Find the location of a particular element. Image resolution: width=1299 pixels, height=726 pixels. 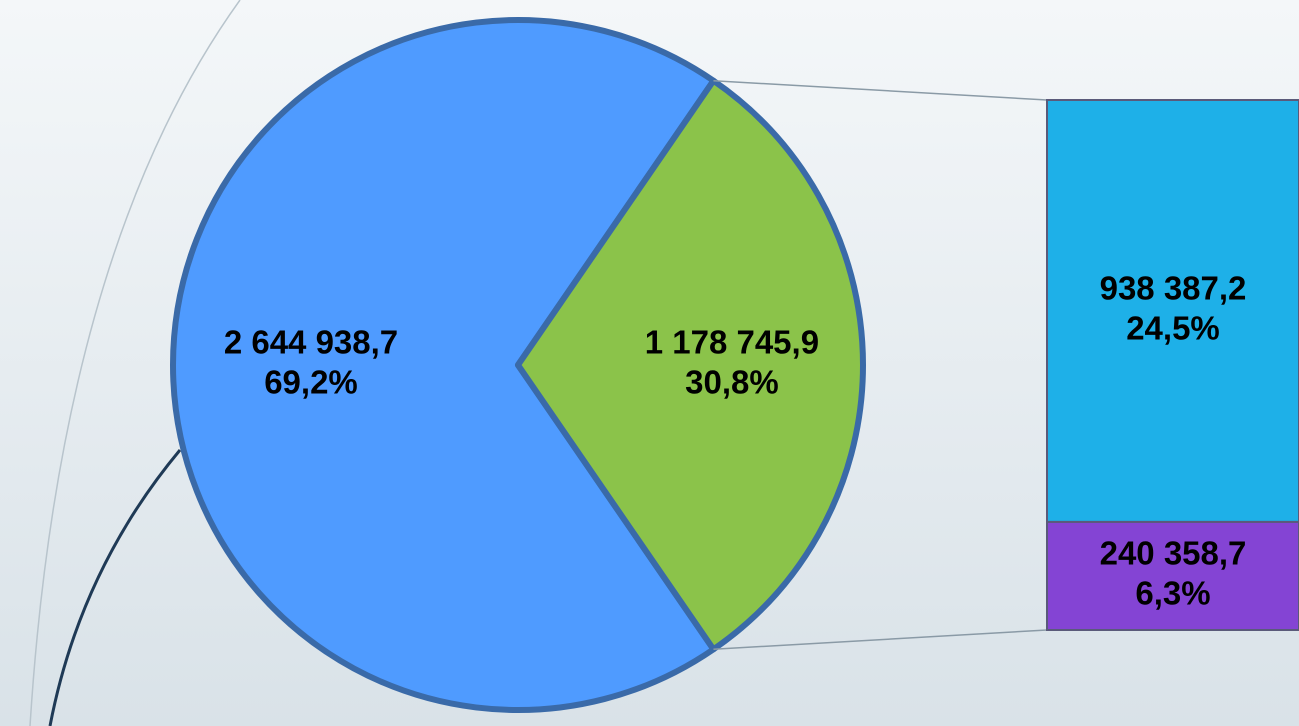

data-label: 240 358,7 is located at coordinates (1173, 553).